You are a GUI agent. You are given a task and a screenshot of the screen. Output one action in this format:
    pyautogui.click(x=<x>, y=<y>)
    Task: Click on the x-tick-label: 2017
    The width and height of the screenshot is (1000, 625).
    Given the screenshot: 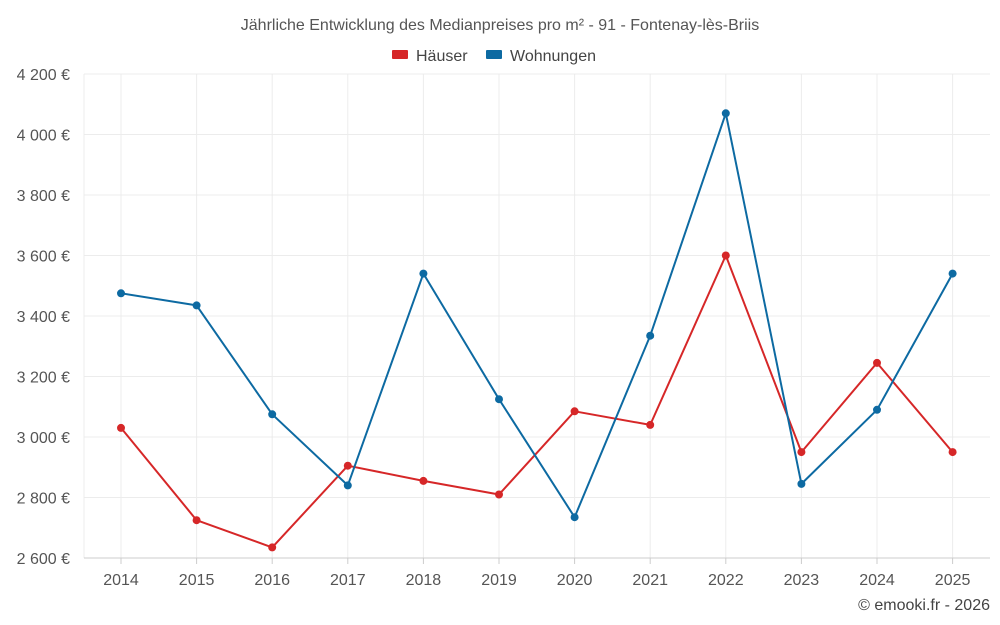 What is the action you would take?
    pyautogui.click(x=348, y=580)
    